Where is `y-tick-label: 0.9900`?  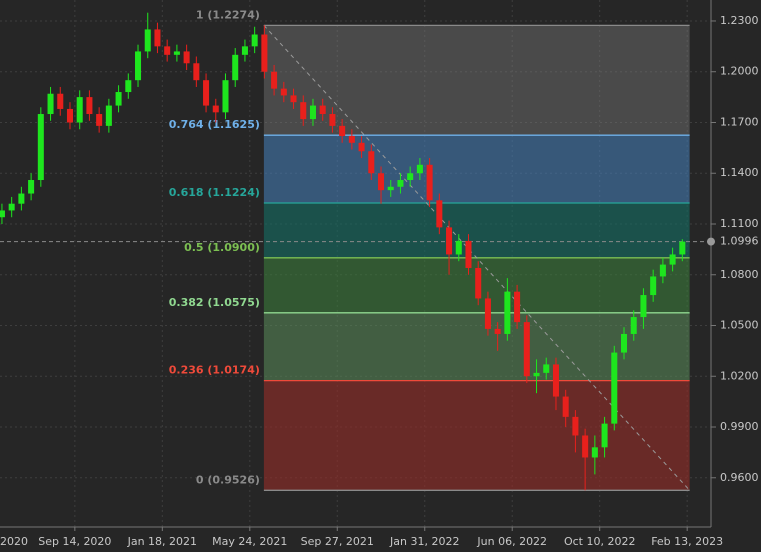 y-tick-label: 0.9900 is located at coordinates (739, 426).